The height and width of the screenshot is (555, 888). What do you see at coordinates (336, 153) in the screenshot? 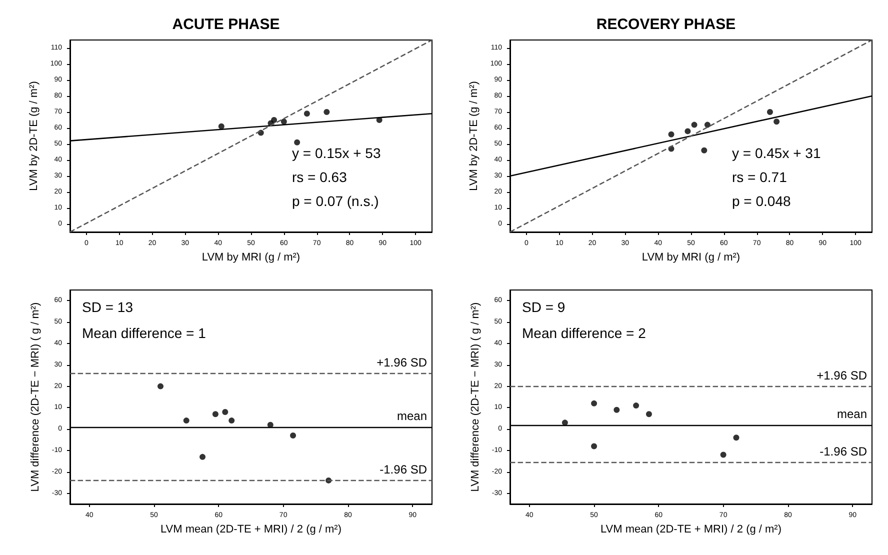
I see `annotation: y = 0.15x + 53` at bounding box center [336, 153].